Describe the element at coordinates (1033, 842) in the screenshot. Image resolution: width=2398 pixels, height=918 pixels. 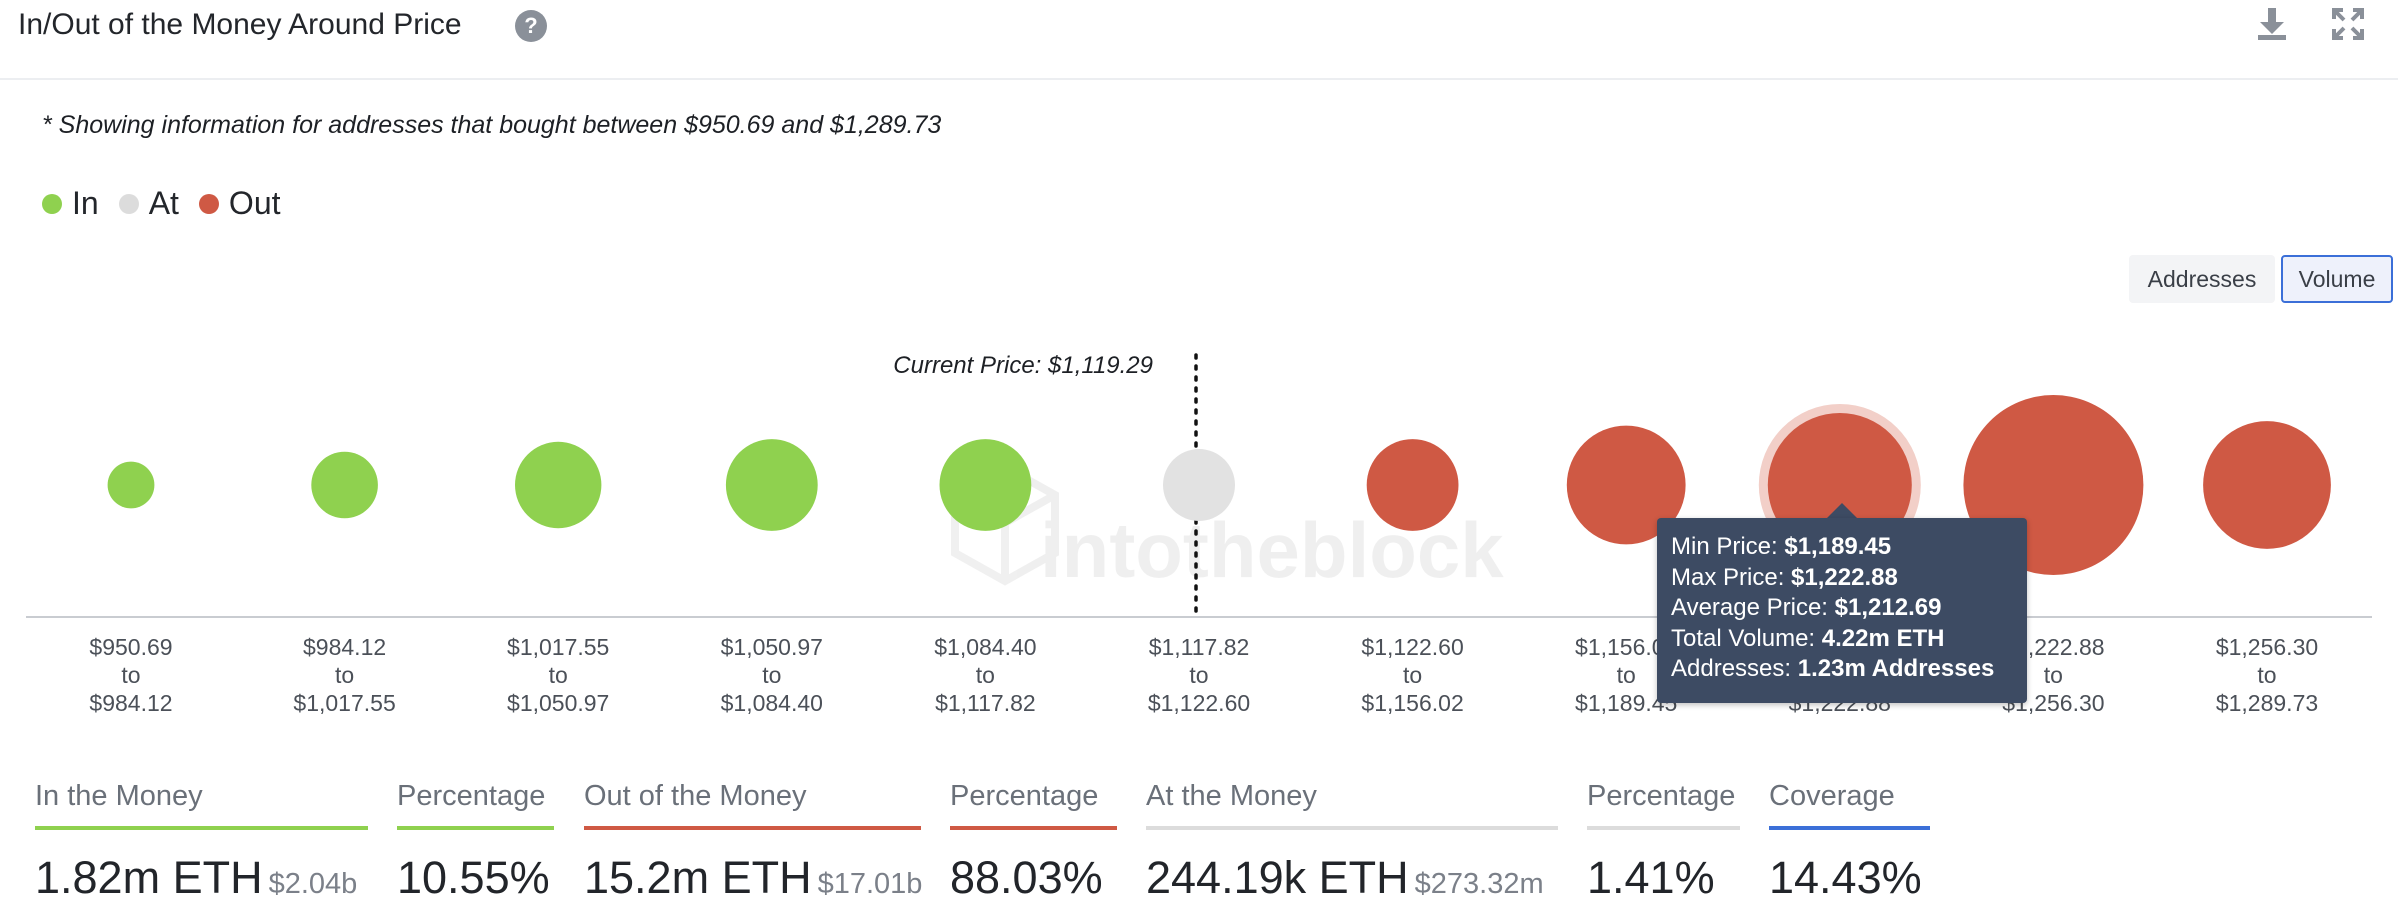
I see `stat-out-percentage: Percentage 88.03%` at that location.